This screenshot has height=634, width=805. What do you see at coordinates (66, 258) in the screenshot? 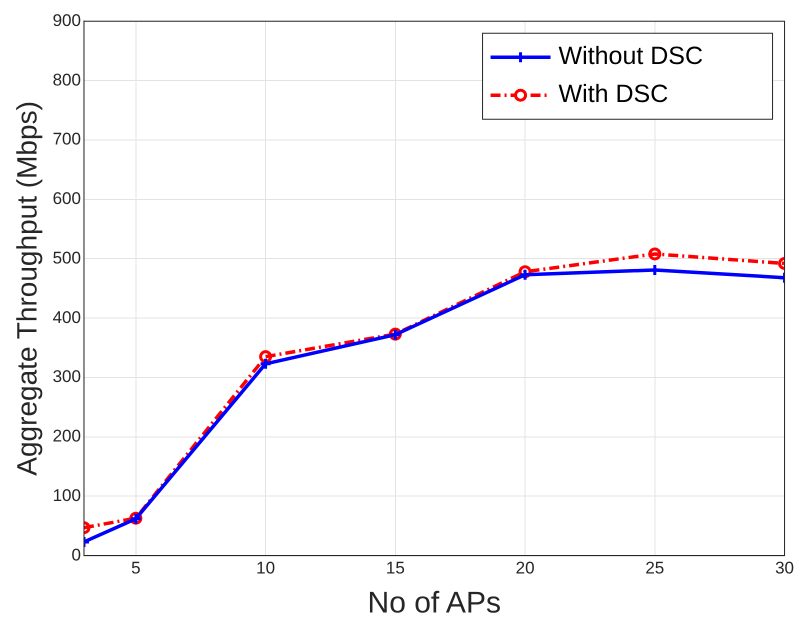
I see `y-tick-label: 500` at bounding box center [66, 258].